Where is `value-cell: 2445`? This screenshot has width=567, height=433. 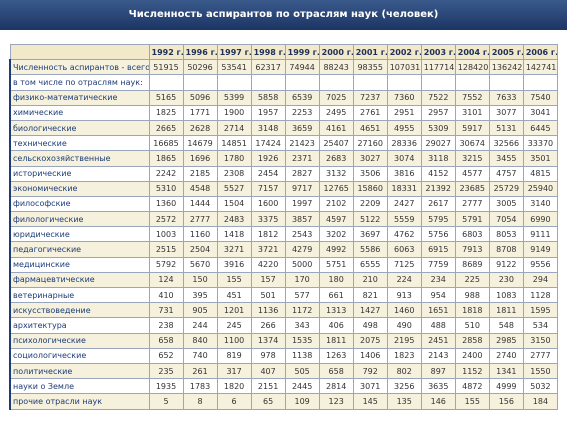 value-cell: 2445 is located at coordinates (302, 386).